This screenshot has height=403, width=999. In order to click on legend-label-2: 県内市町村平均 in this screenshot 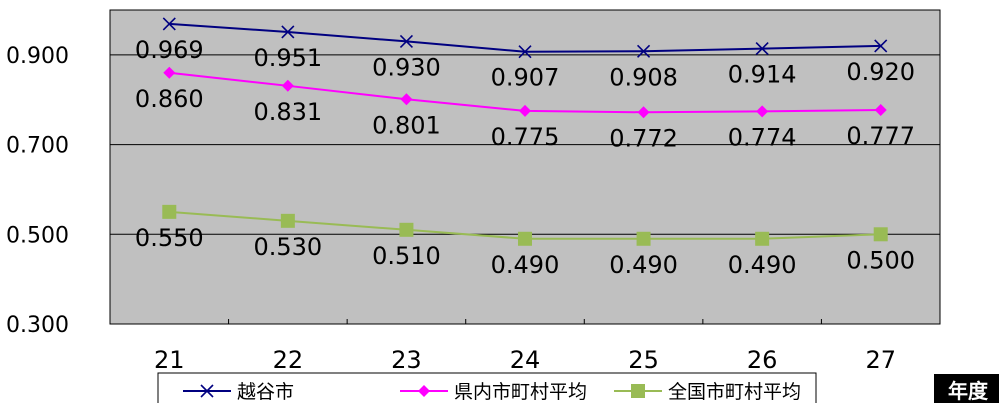, I will do `click(520, 392)`.